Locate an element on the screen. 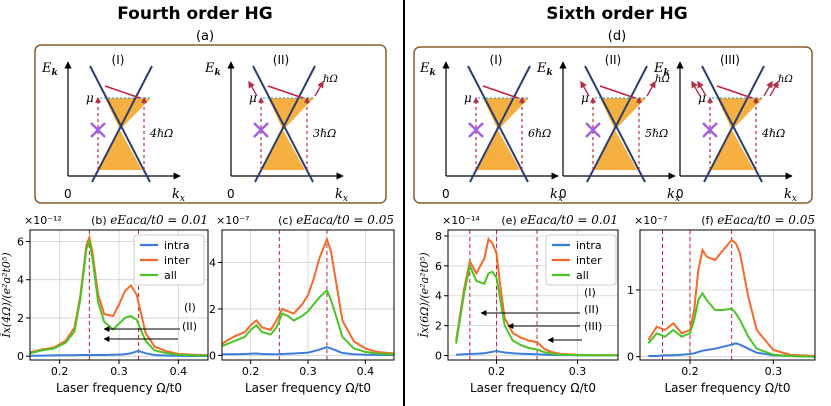  panel-roman-label: (III) is located at coordinates (730, 60).